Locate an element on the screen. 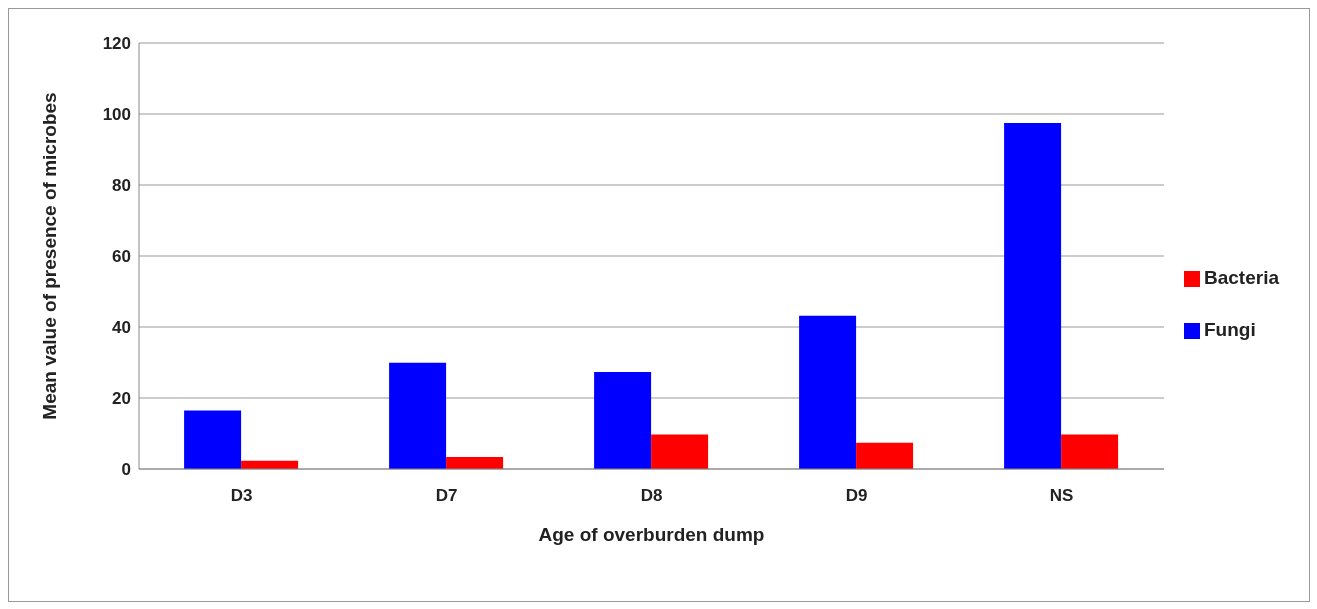 This screenshot has width=1317, height=609. legend-label: Bacteria is located at coordinates (1241, 277).